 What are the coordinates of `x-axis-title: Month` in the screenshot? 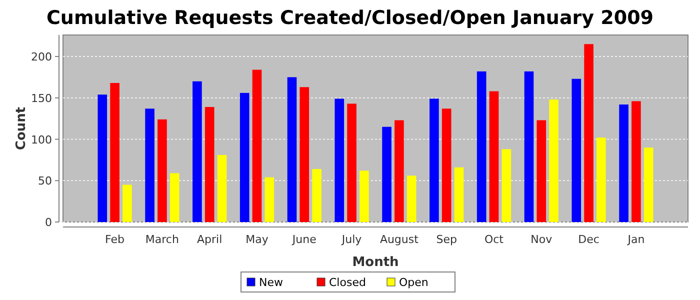 It's located at (375, 262).